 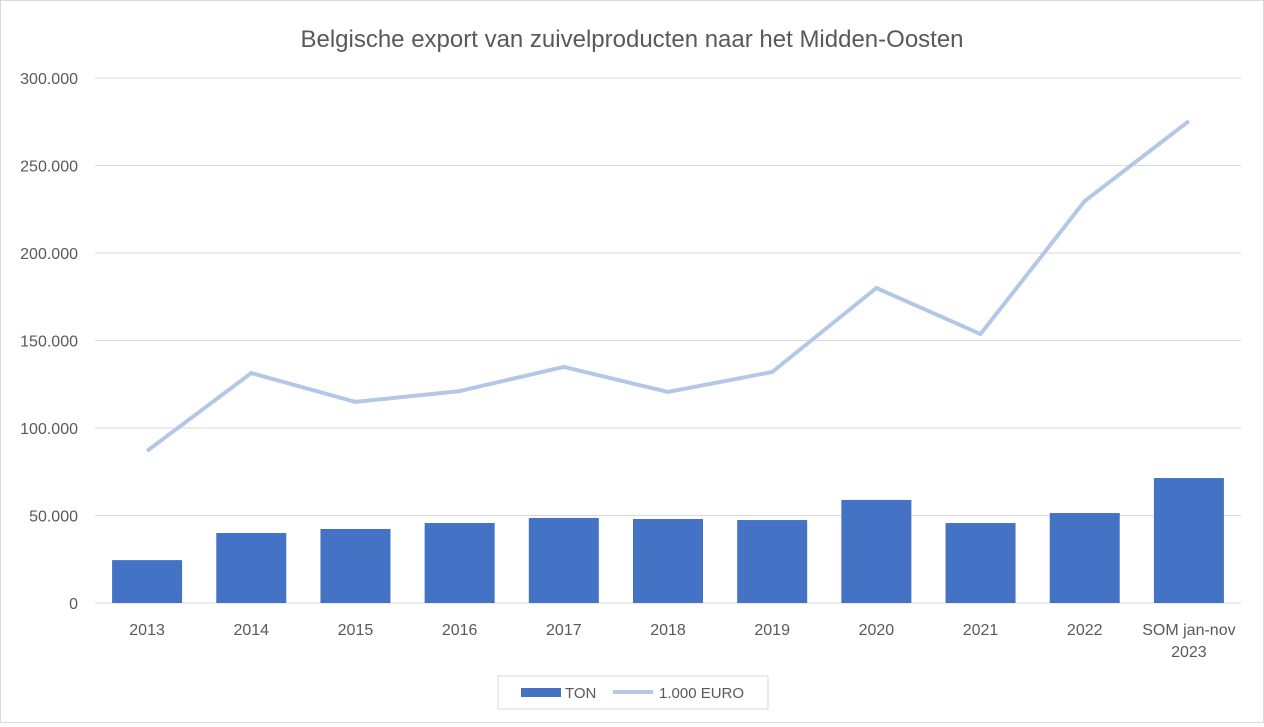 I want to click on y-tick-label: 100.000, so click(x=49, y=429).